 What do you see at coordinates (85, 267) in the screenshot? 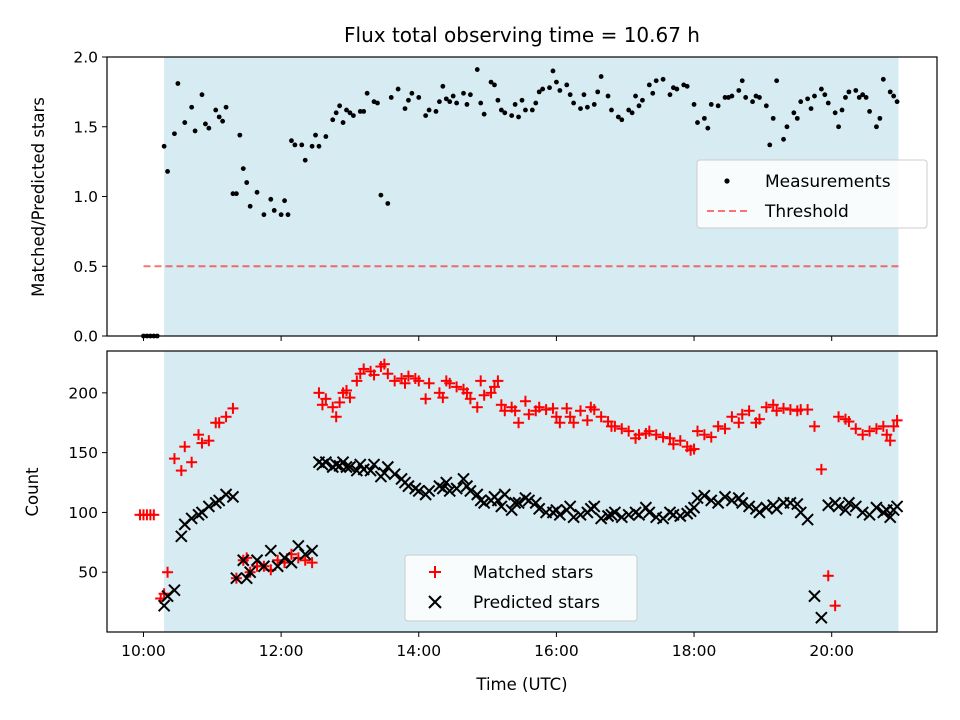
I see `y-tick-label: 0.5` at bounding box center [85, 267].